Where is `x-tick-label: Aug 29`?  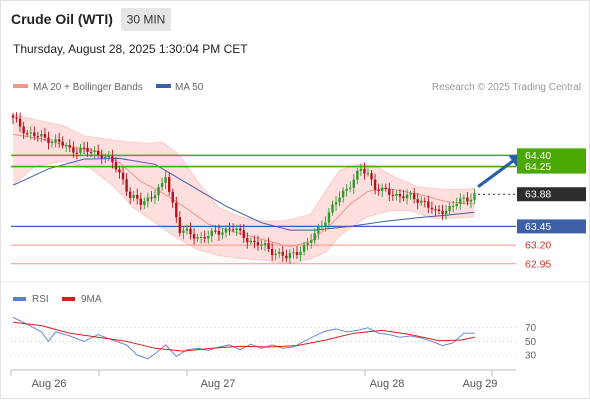 x-tick-label: Aug 29 is located at coordinates (480, 384).